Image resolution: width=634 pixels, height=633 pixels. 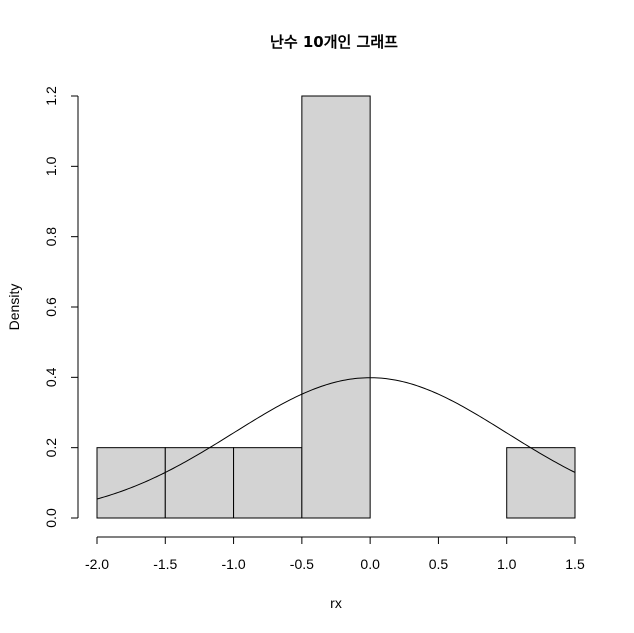 What do you see at coordinates (335, 554) in the screenshot?
I see `x-axis: -2.0 -1.5 -1.0 -0.5 0.0 0.5 1.0 1.5` at bounding box center [335, 554].